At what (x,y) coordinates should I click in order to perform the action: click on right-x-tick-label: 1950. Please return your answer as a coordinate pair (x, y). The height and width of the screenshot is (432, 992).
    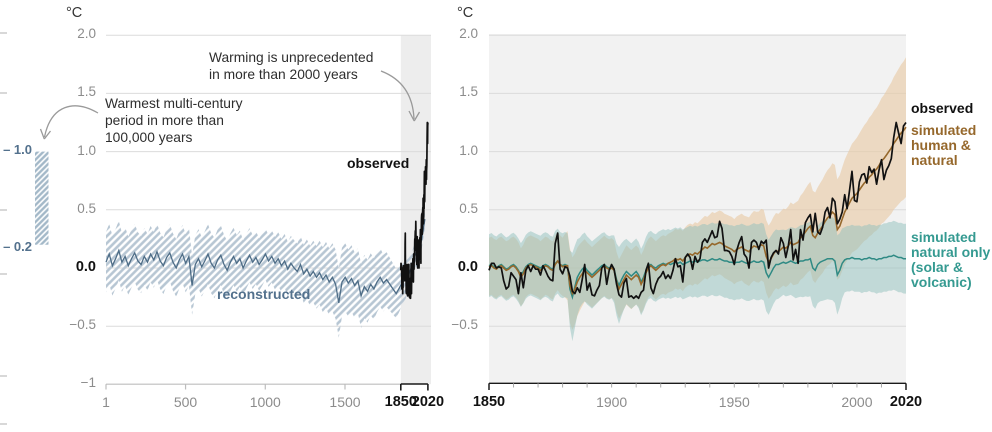
    Looking at the image, I should click on (734, 402).